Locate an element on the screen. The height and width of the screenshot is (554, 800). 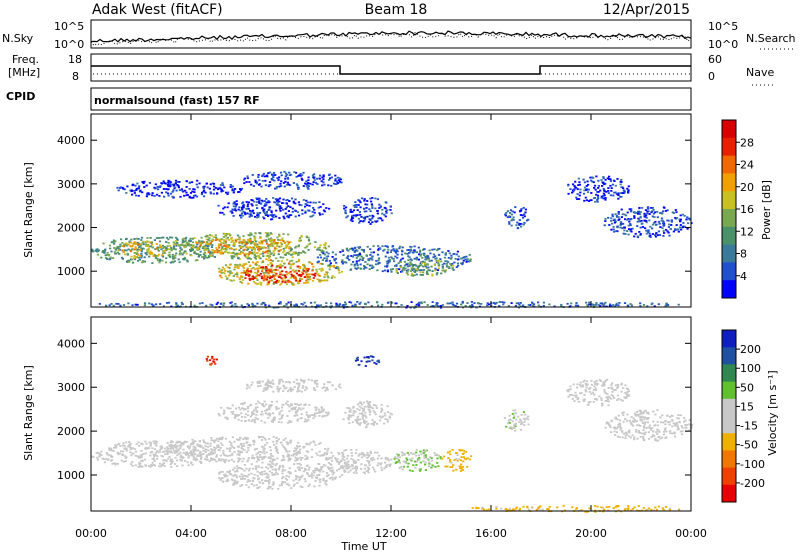
nave-tick-low: 0 is located at coordinates (711, 76).